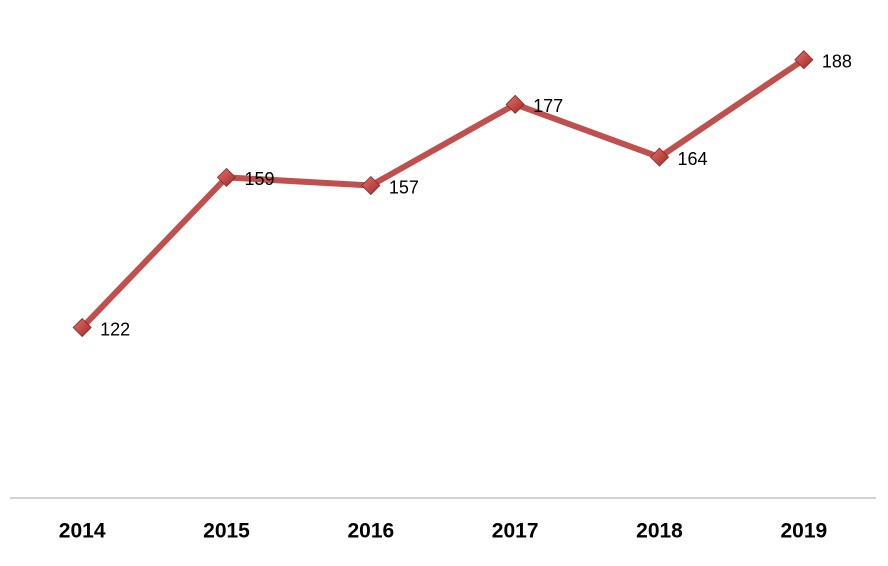 This screenshot has width=888, height=566. What do you see at coordinates (515, 531) in the screenshot?
I see `x-tick-label: 2017` at bounding box center [515, 531].